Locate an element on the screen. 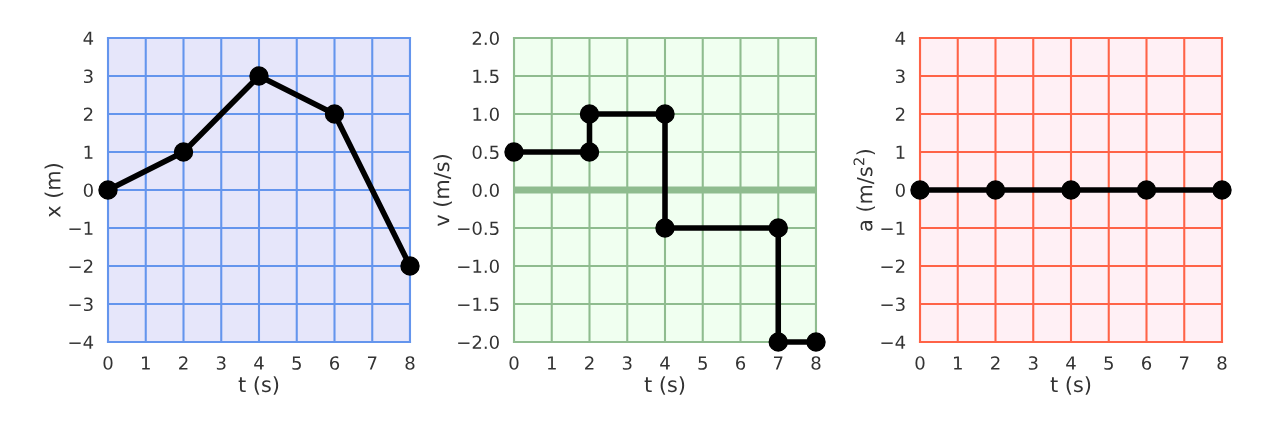 This screenshot has height=442, width=1262. y-axis-title: a (m/s$^{2}$) is located at coordinates (864, 190).